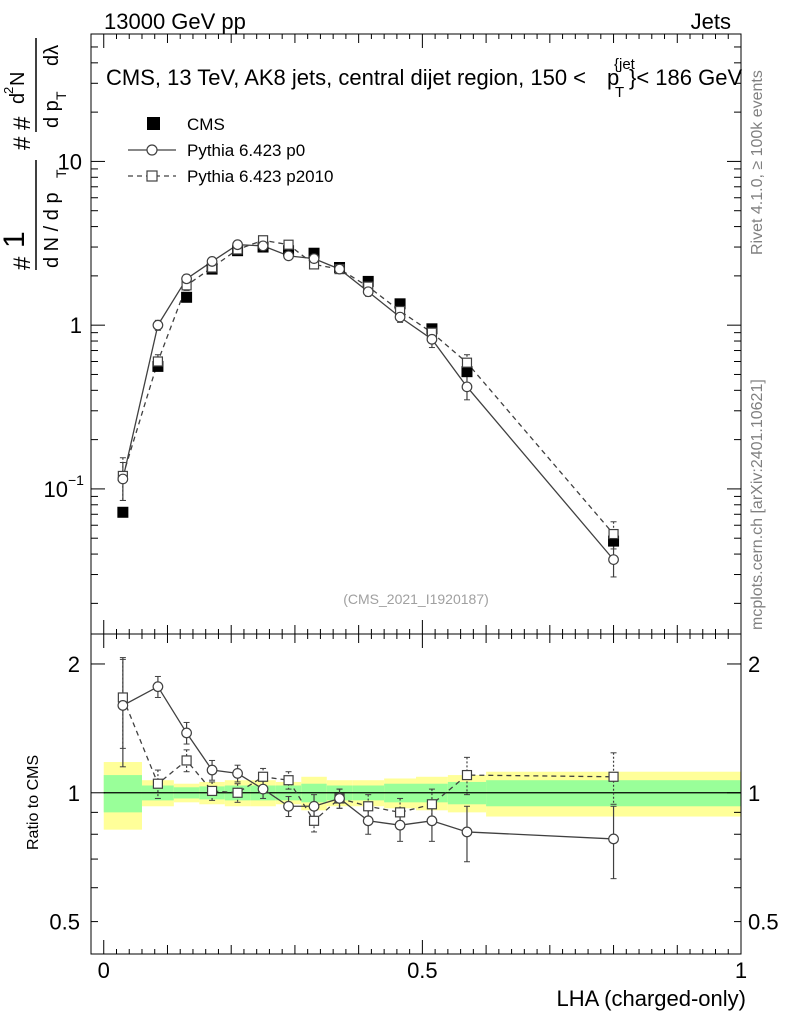 The height and width of the screenshot is (1024, 786). What do you see at coordinates (74, 664) in the screenshot?
I see `ratio-y-tick-label-left: 2` at bounding box center [74, 664].